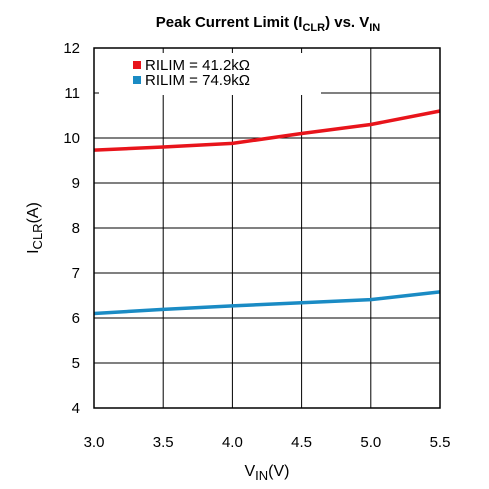 This screenshot has width=489, height=489. Describe the element at coordinates (76, 273) in the screenshot. I see `y-tick-label: 7` at that location.